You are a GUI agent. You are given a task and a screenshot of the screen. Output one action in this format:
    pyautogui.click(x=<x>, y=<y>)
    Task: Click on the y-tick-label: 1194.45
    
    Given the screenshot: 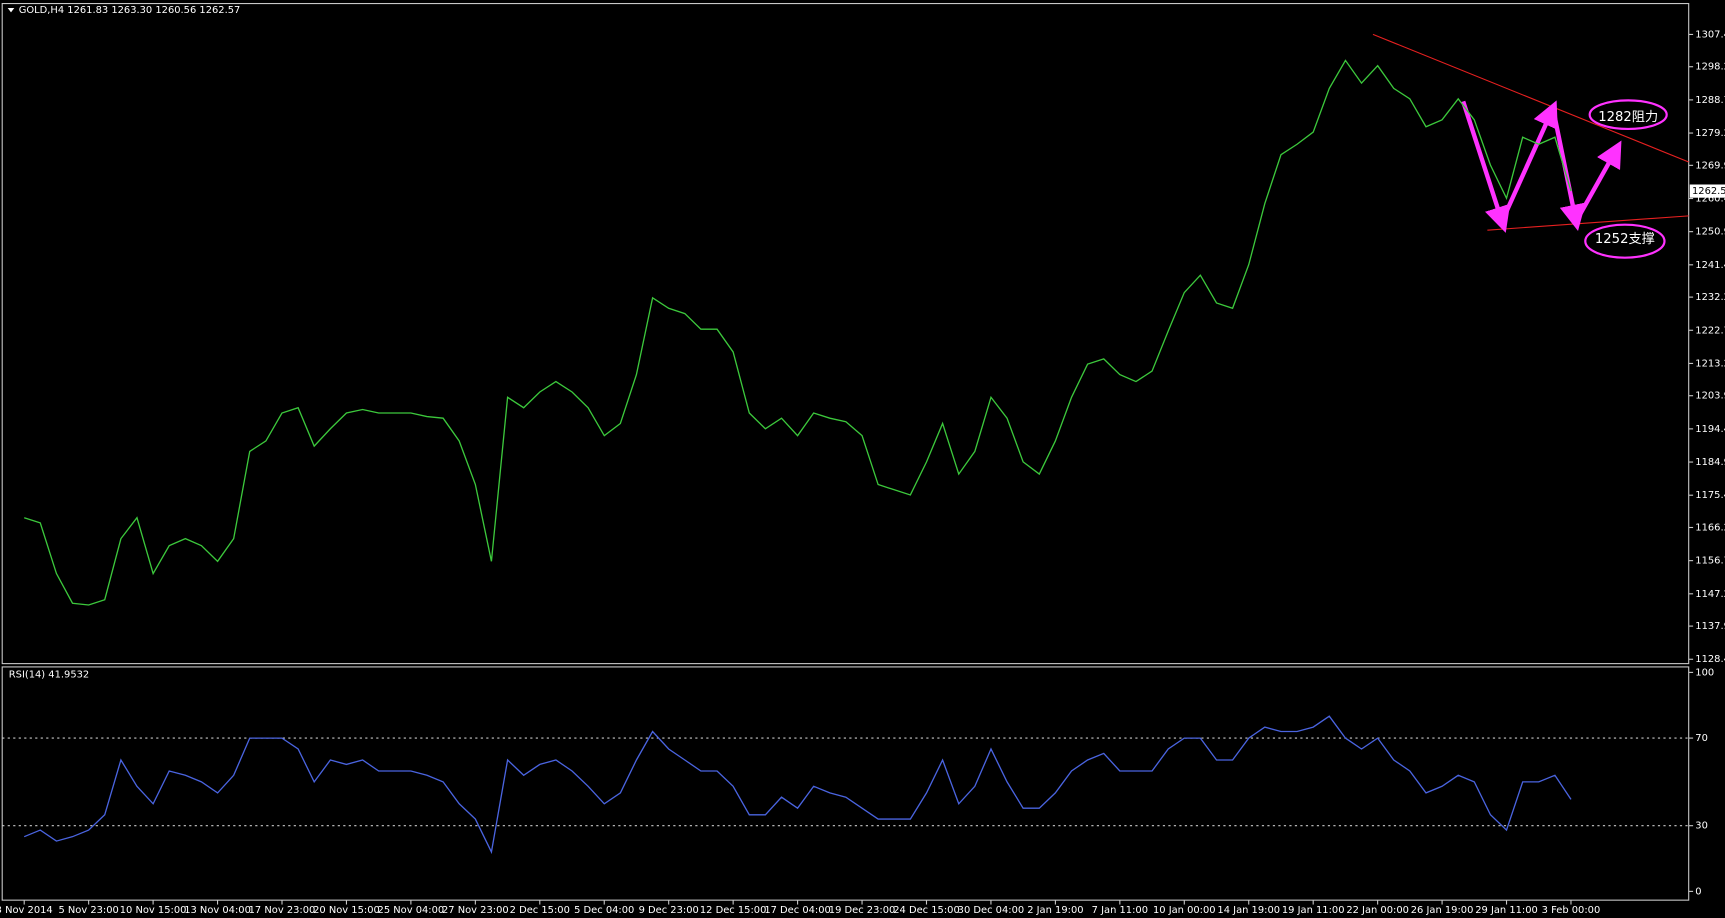 What is the action you would take?
    pyautogui.click(x=1710, y=429)
    